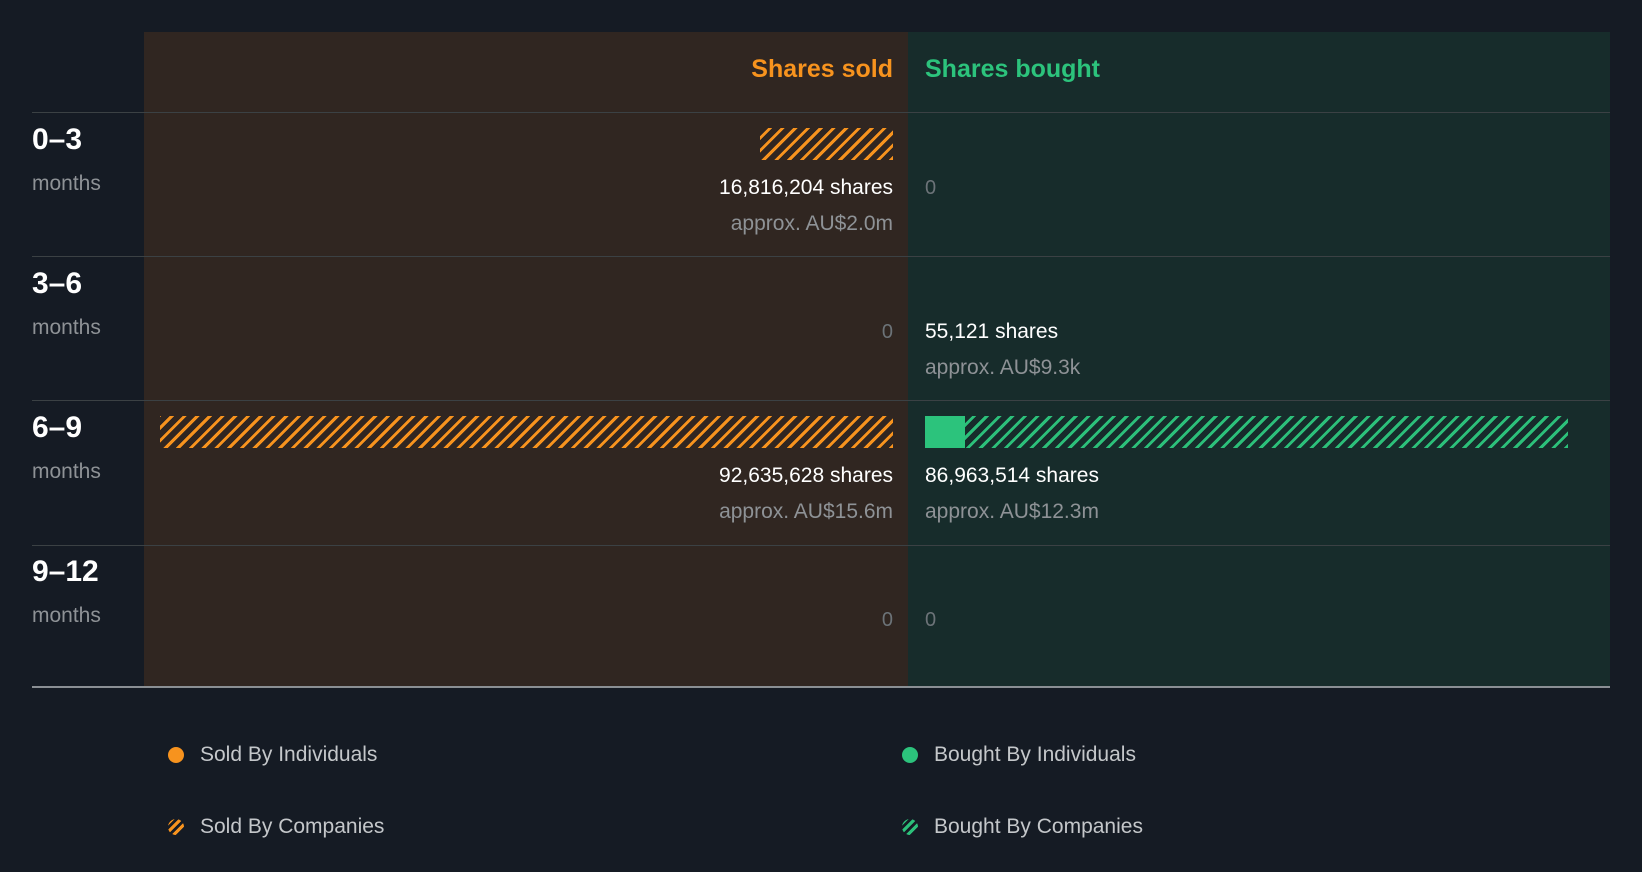 The height and width of the screenshot is (872, 1642). What do you see at coordinates (910, 827) in the screenshot?
I see `hatched-green-dot-icon` at bounding box center [910, 827].